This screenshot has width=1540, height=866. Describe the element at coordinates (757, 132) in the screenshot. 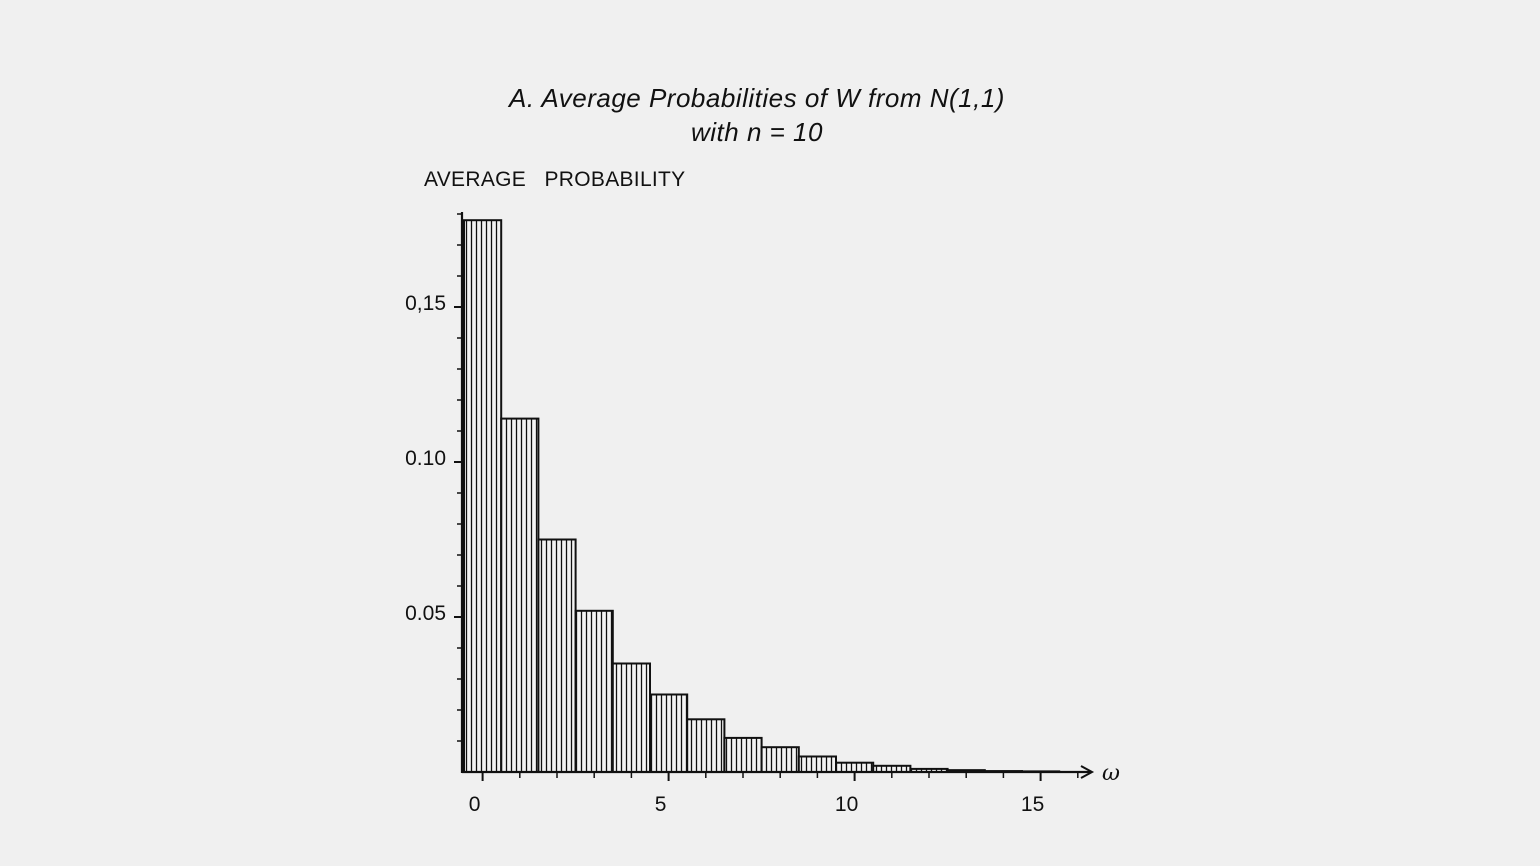

I see `chart-title-line-2: with n = 10` at that location.